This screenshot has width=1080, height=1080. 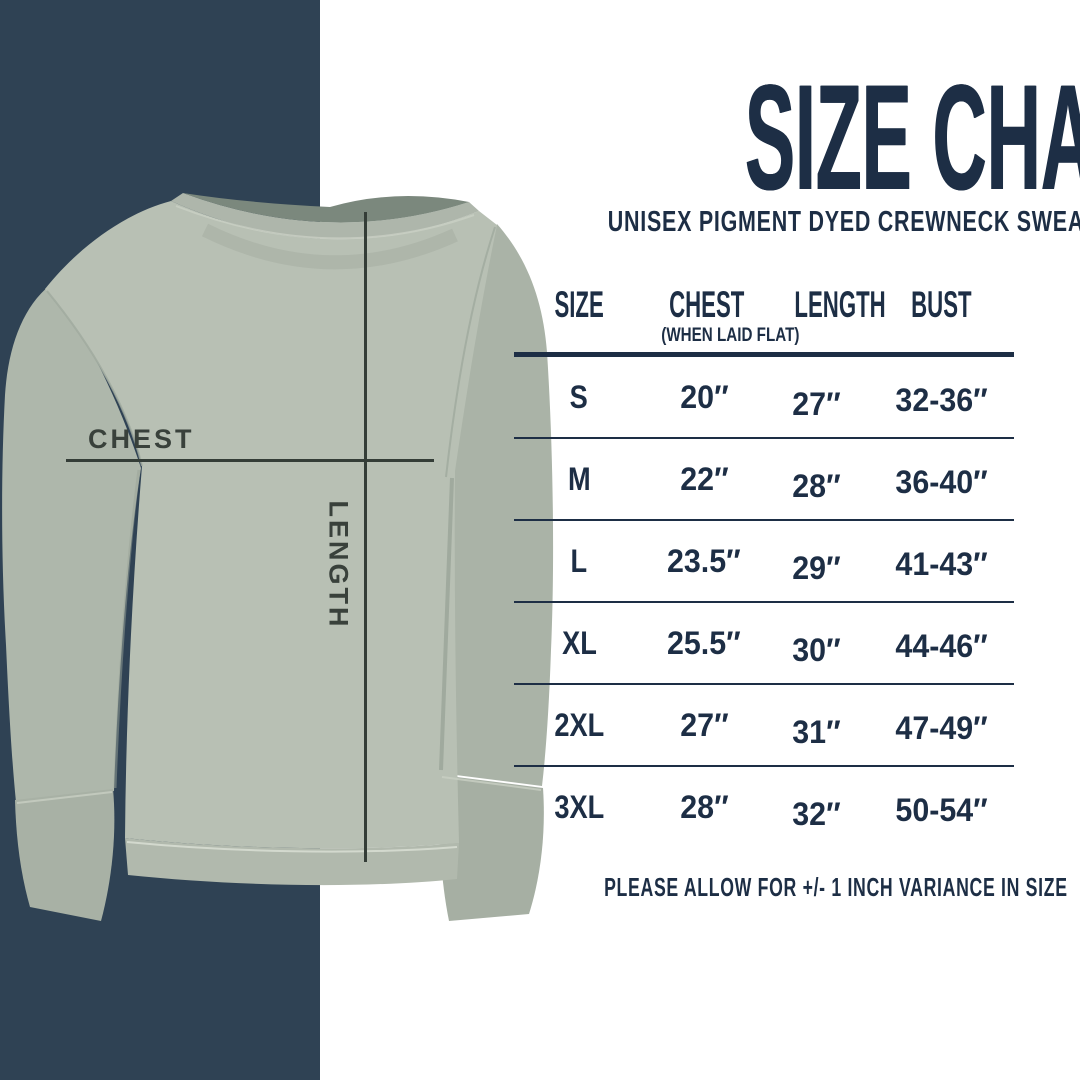 I want to click on cell-length: 31″, so click(x=816, y=731).